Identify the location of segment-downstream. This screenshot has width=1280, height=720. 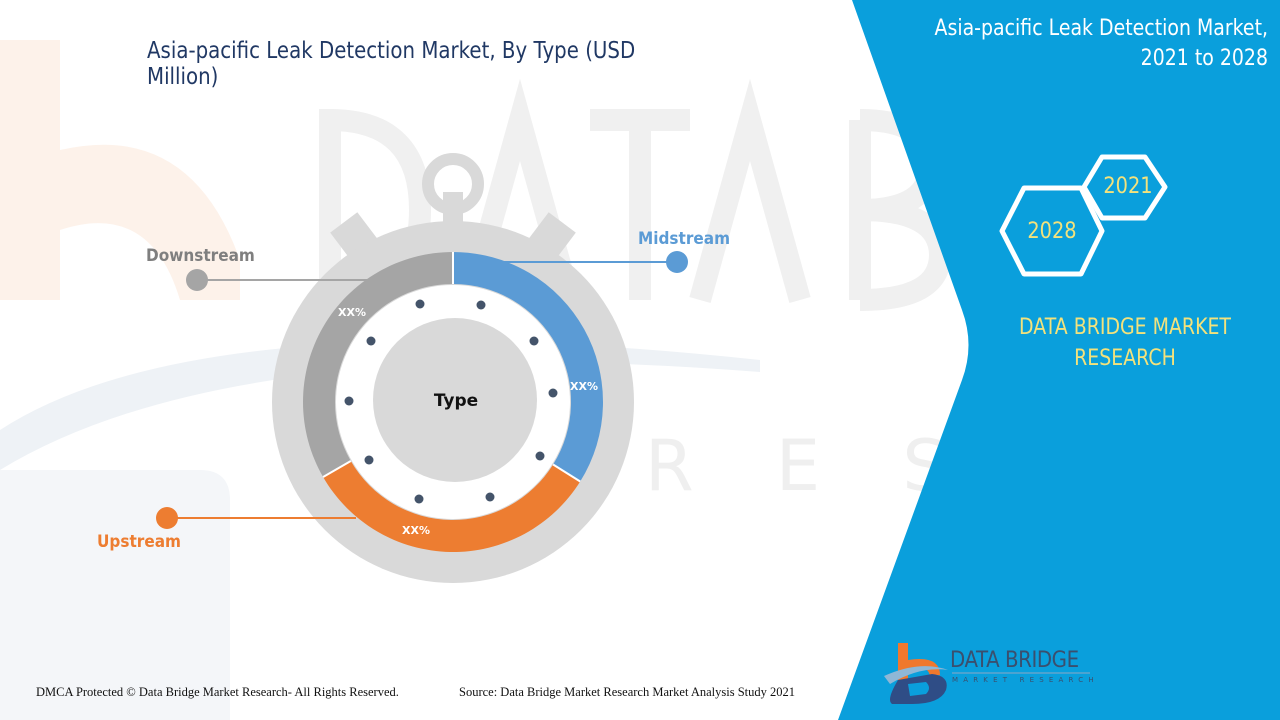
(378, 364).